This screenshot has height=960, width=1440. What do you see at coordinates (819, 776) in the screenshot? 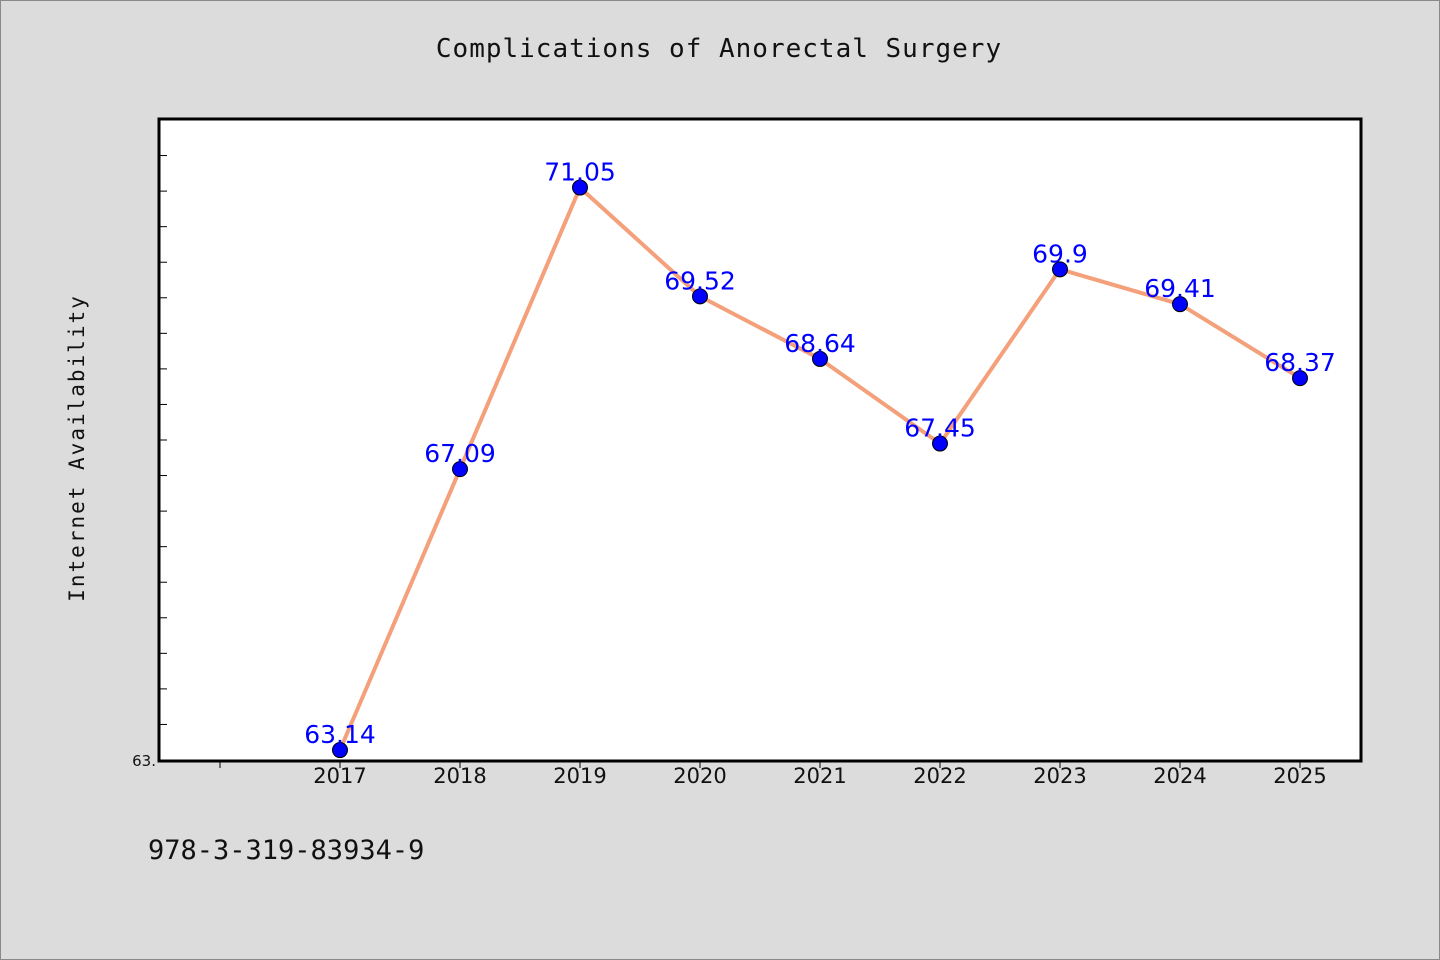
I see `x-tick-label: 2021` at bounding box center [819, 776].